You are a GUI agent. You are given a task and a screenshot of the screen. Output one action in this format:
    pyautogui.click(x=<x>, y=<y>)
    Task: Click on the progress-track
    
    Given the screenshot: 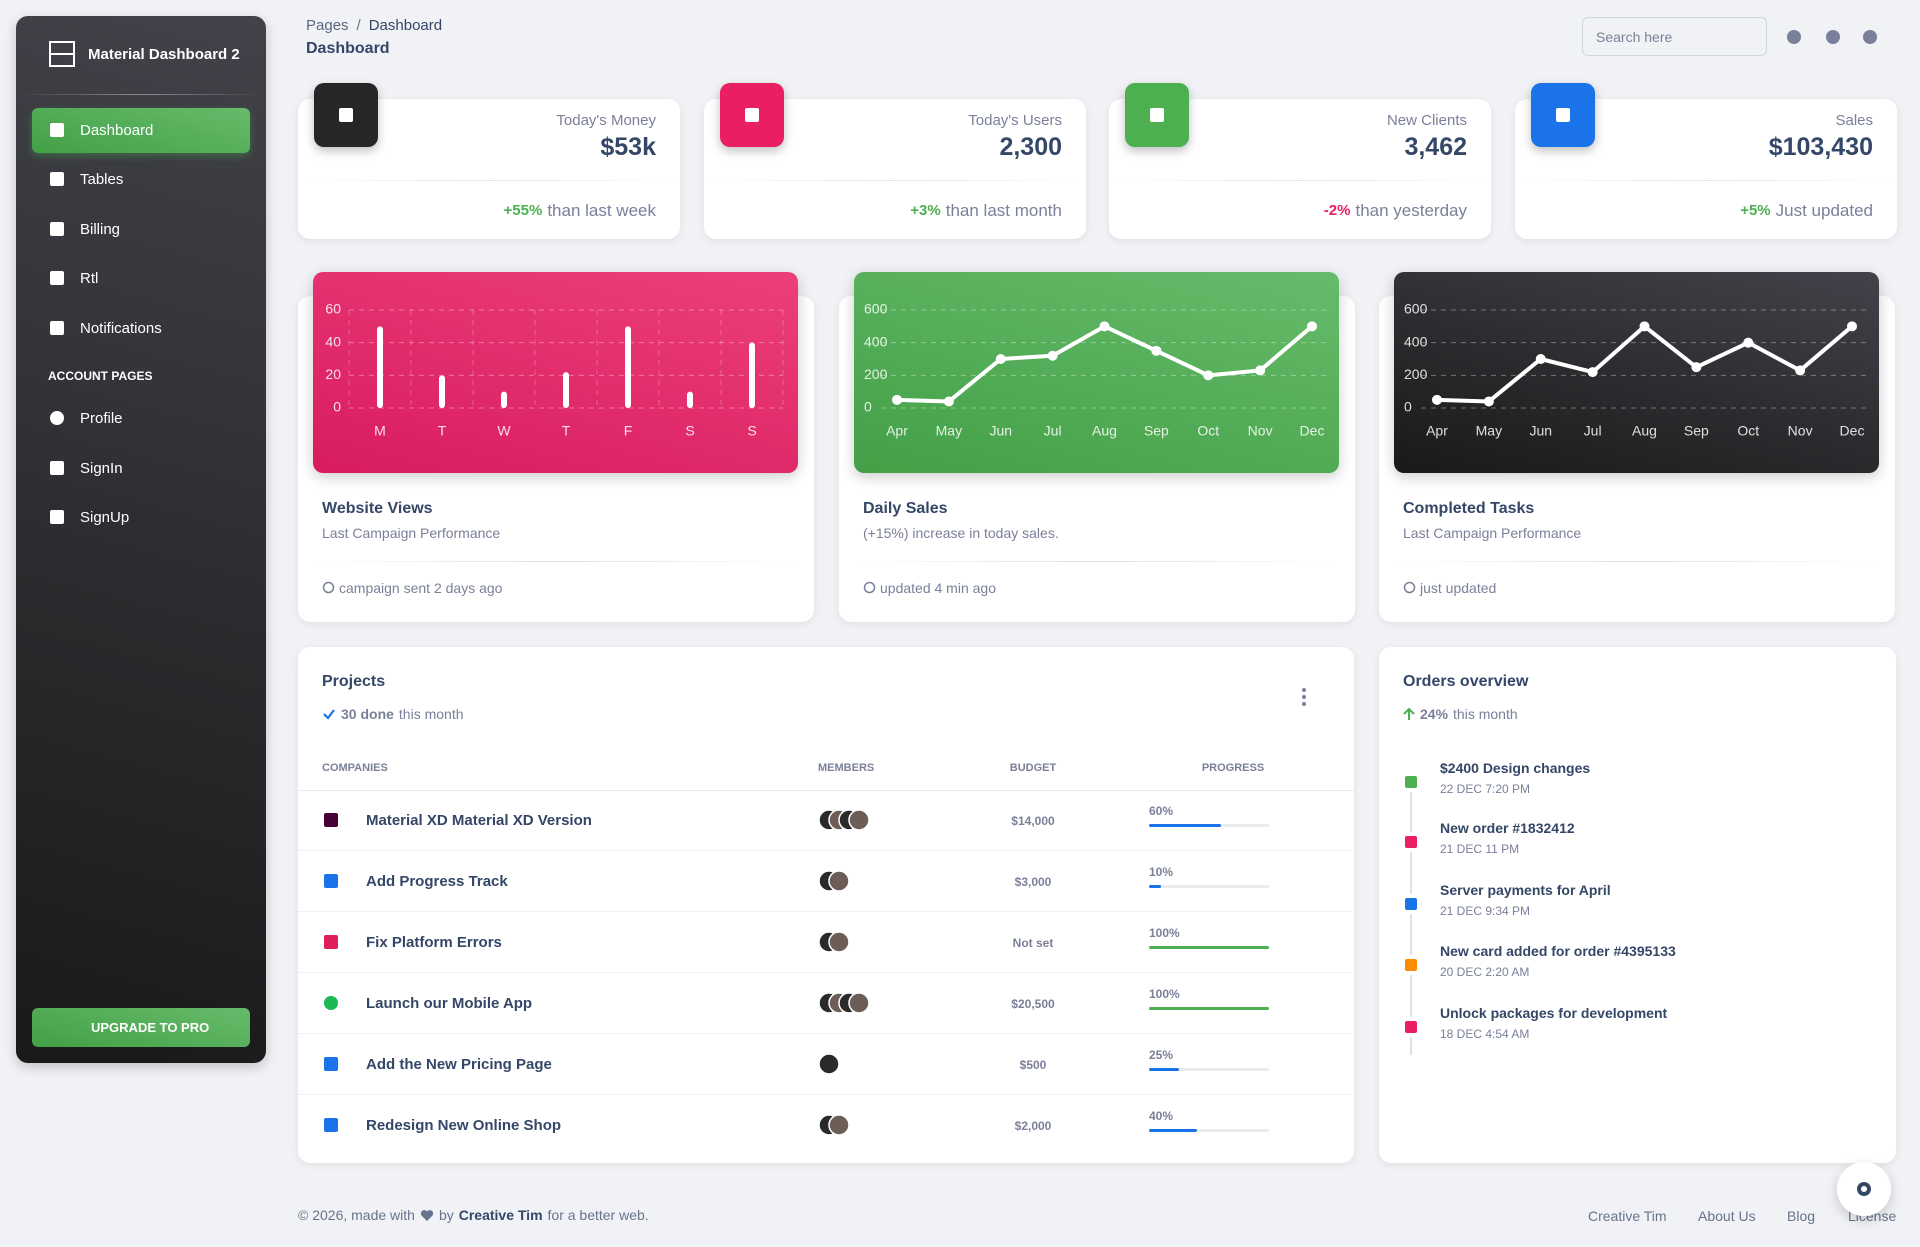 What is the action you would take?
    pyautogui.click(x=1209, y=1069)
    